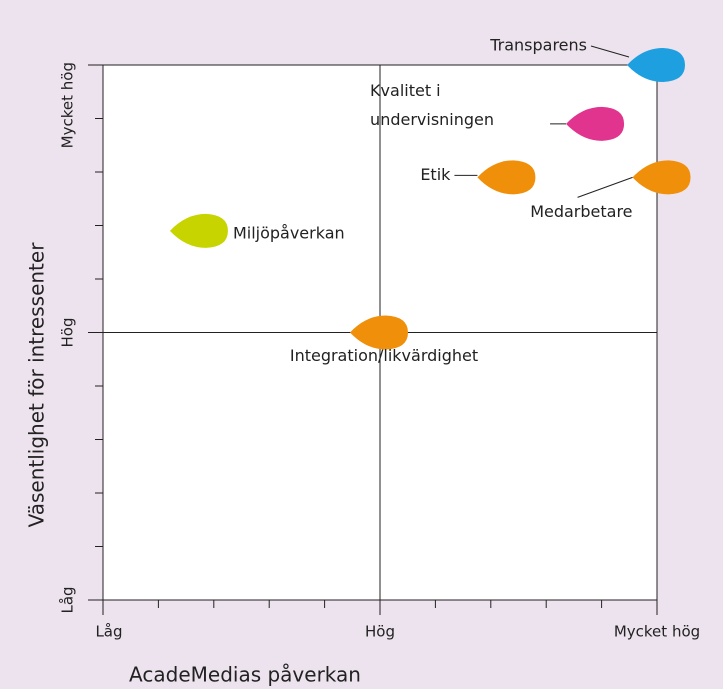  Describe the element at coordinates (37, 385) in the screenshot. I see `y-axis-title: Väsentlighet för intressenter` at that location.